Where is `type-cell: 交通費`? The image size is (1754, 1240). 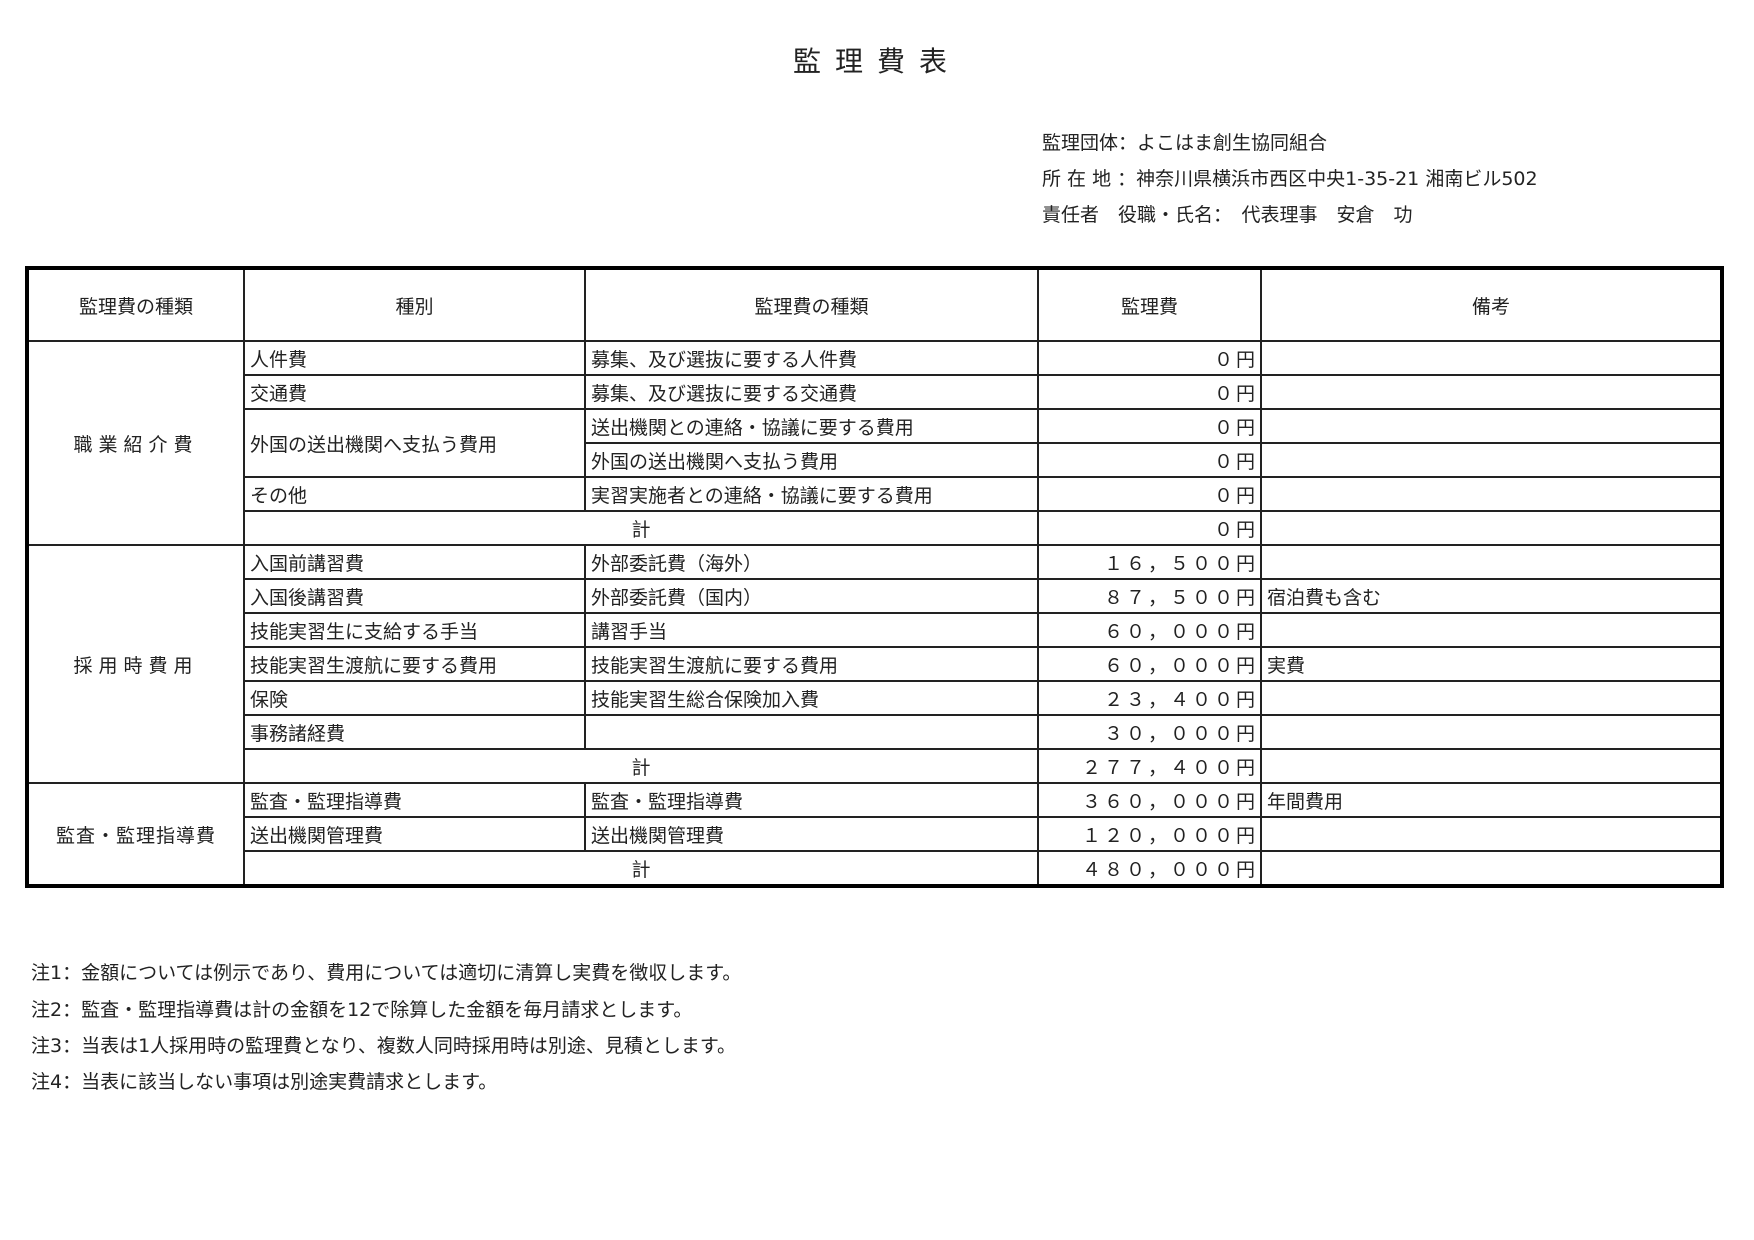
type-cell: 交通費 is located at coordinates (414, 392).